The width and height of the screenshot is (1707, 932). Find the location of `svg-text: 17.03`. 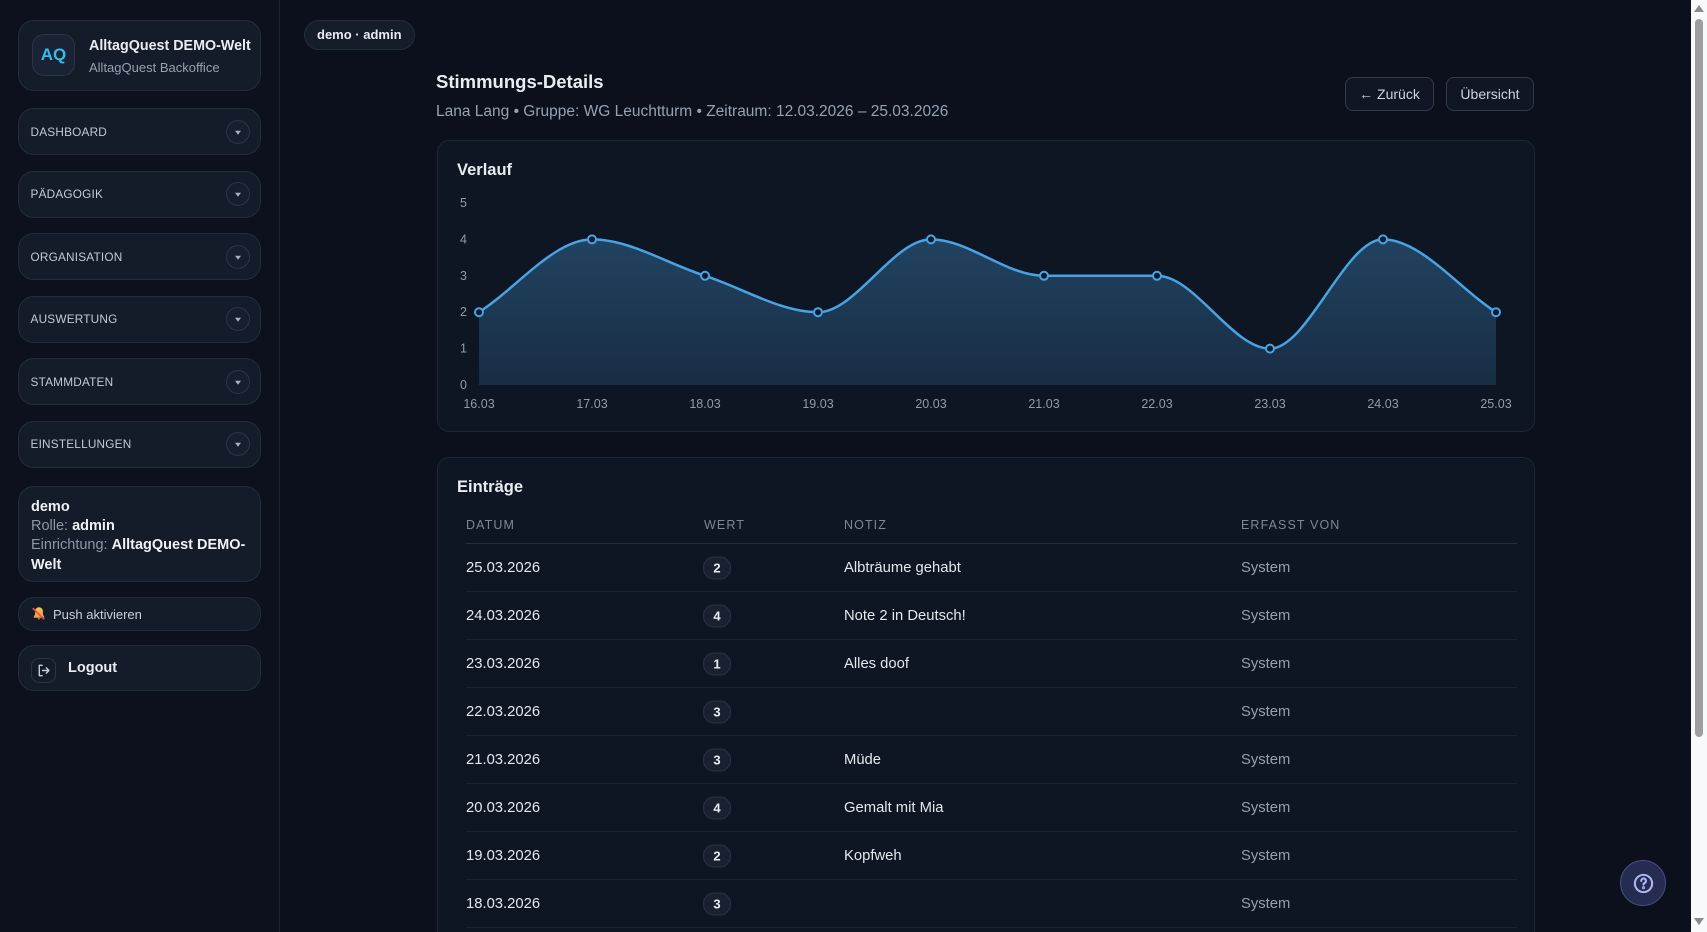

svg-text: 17.03 is located at coordinates (591, 404).